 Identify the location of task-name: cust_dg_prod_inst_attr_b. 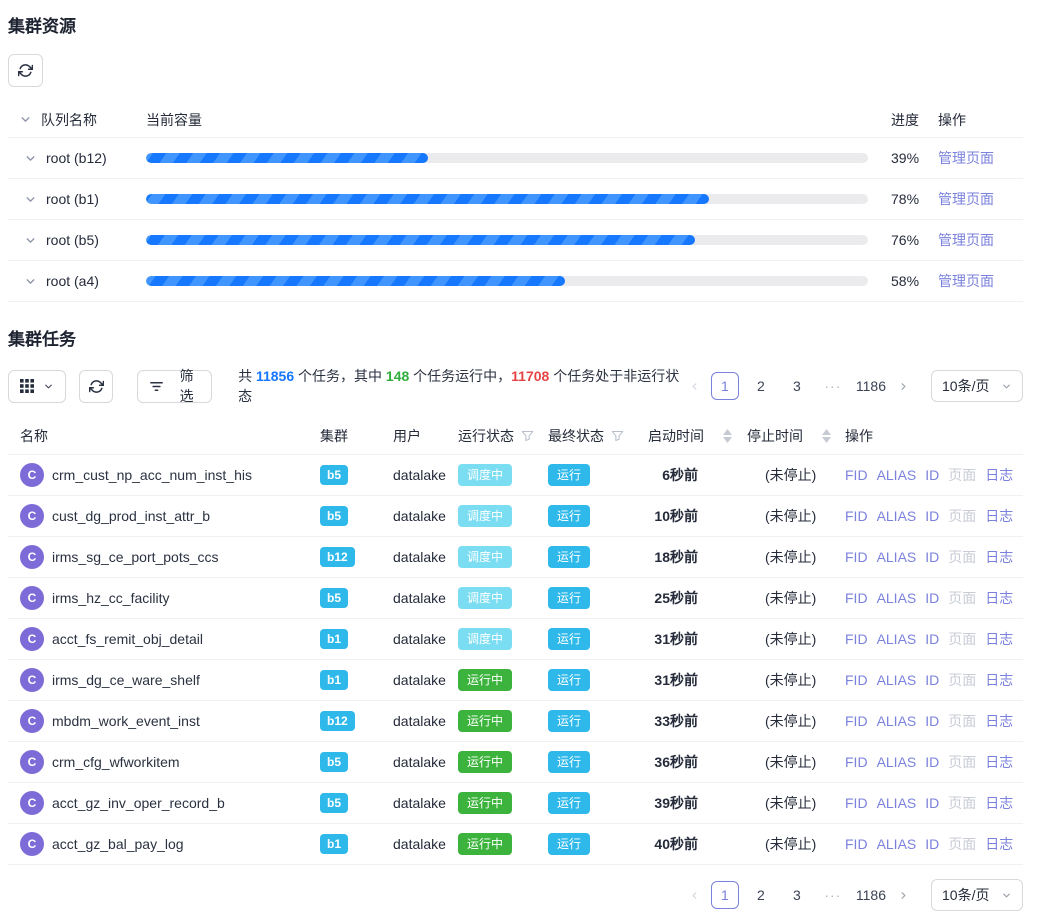
(131, 516).